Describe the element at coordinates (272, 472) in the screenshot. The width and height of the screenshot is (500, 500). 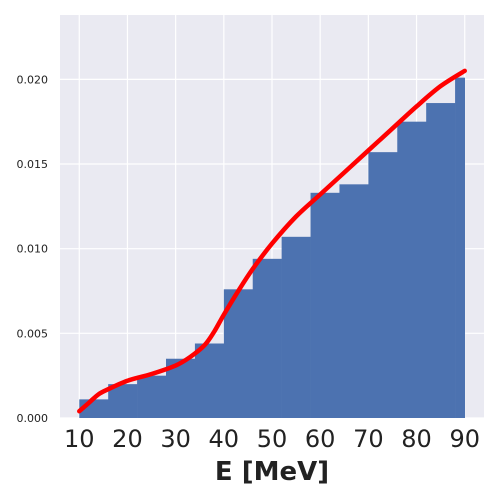
I see `x-axis-label: E [MeV]` at that location.